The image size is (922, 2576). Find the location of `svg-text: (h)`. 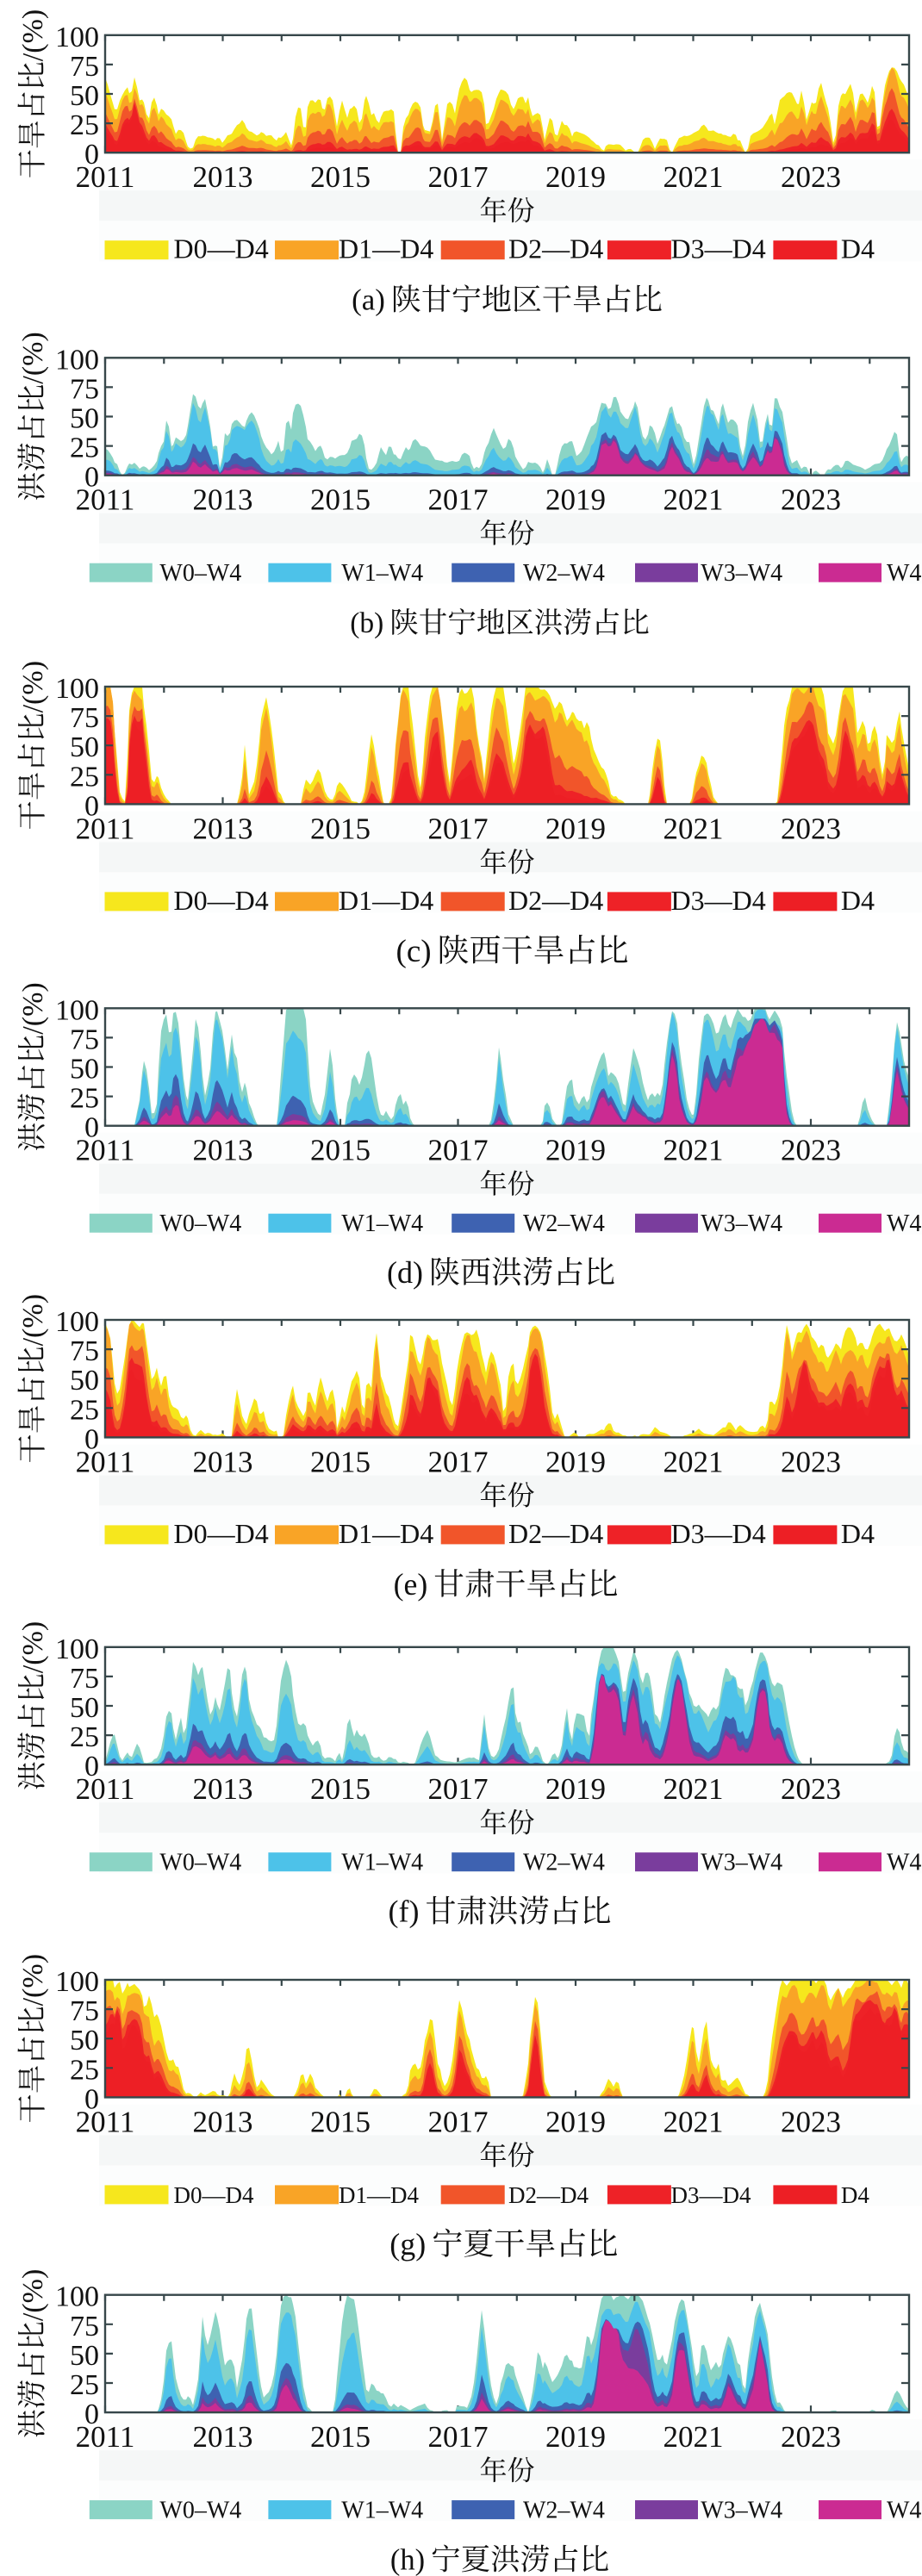

svg-text: (h) is located at coordinates (408, 2560).